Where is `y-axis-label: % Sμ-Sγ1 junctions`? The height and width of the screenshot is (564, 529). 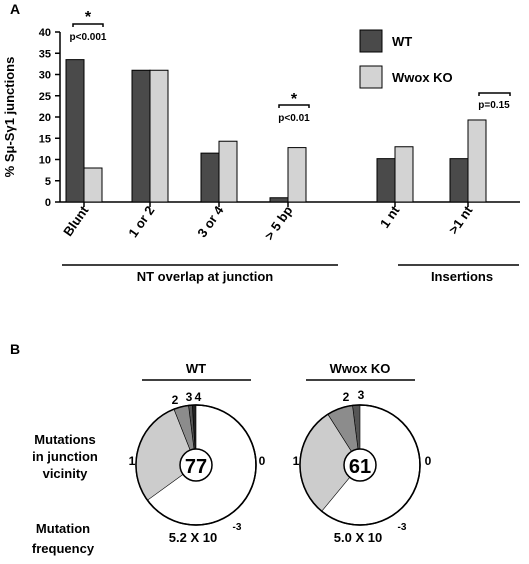
y-axis-label: % Sμ-Sγ1 junctions is located at coordinates (9, 117).